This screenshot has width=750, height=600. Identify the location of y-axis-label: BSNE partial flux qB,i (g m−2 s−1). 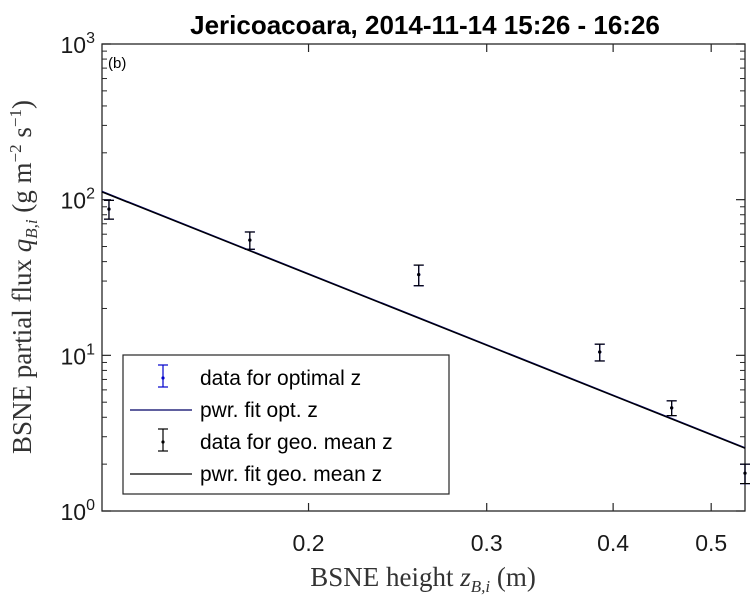
(23, 277).